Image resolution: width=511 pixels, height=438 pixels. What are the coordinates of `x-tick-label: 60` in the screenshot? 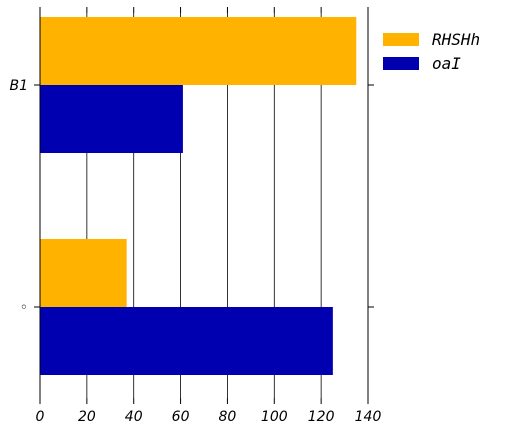 It's located at (181, 417).